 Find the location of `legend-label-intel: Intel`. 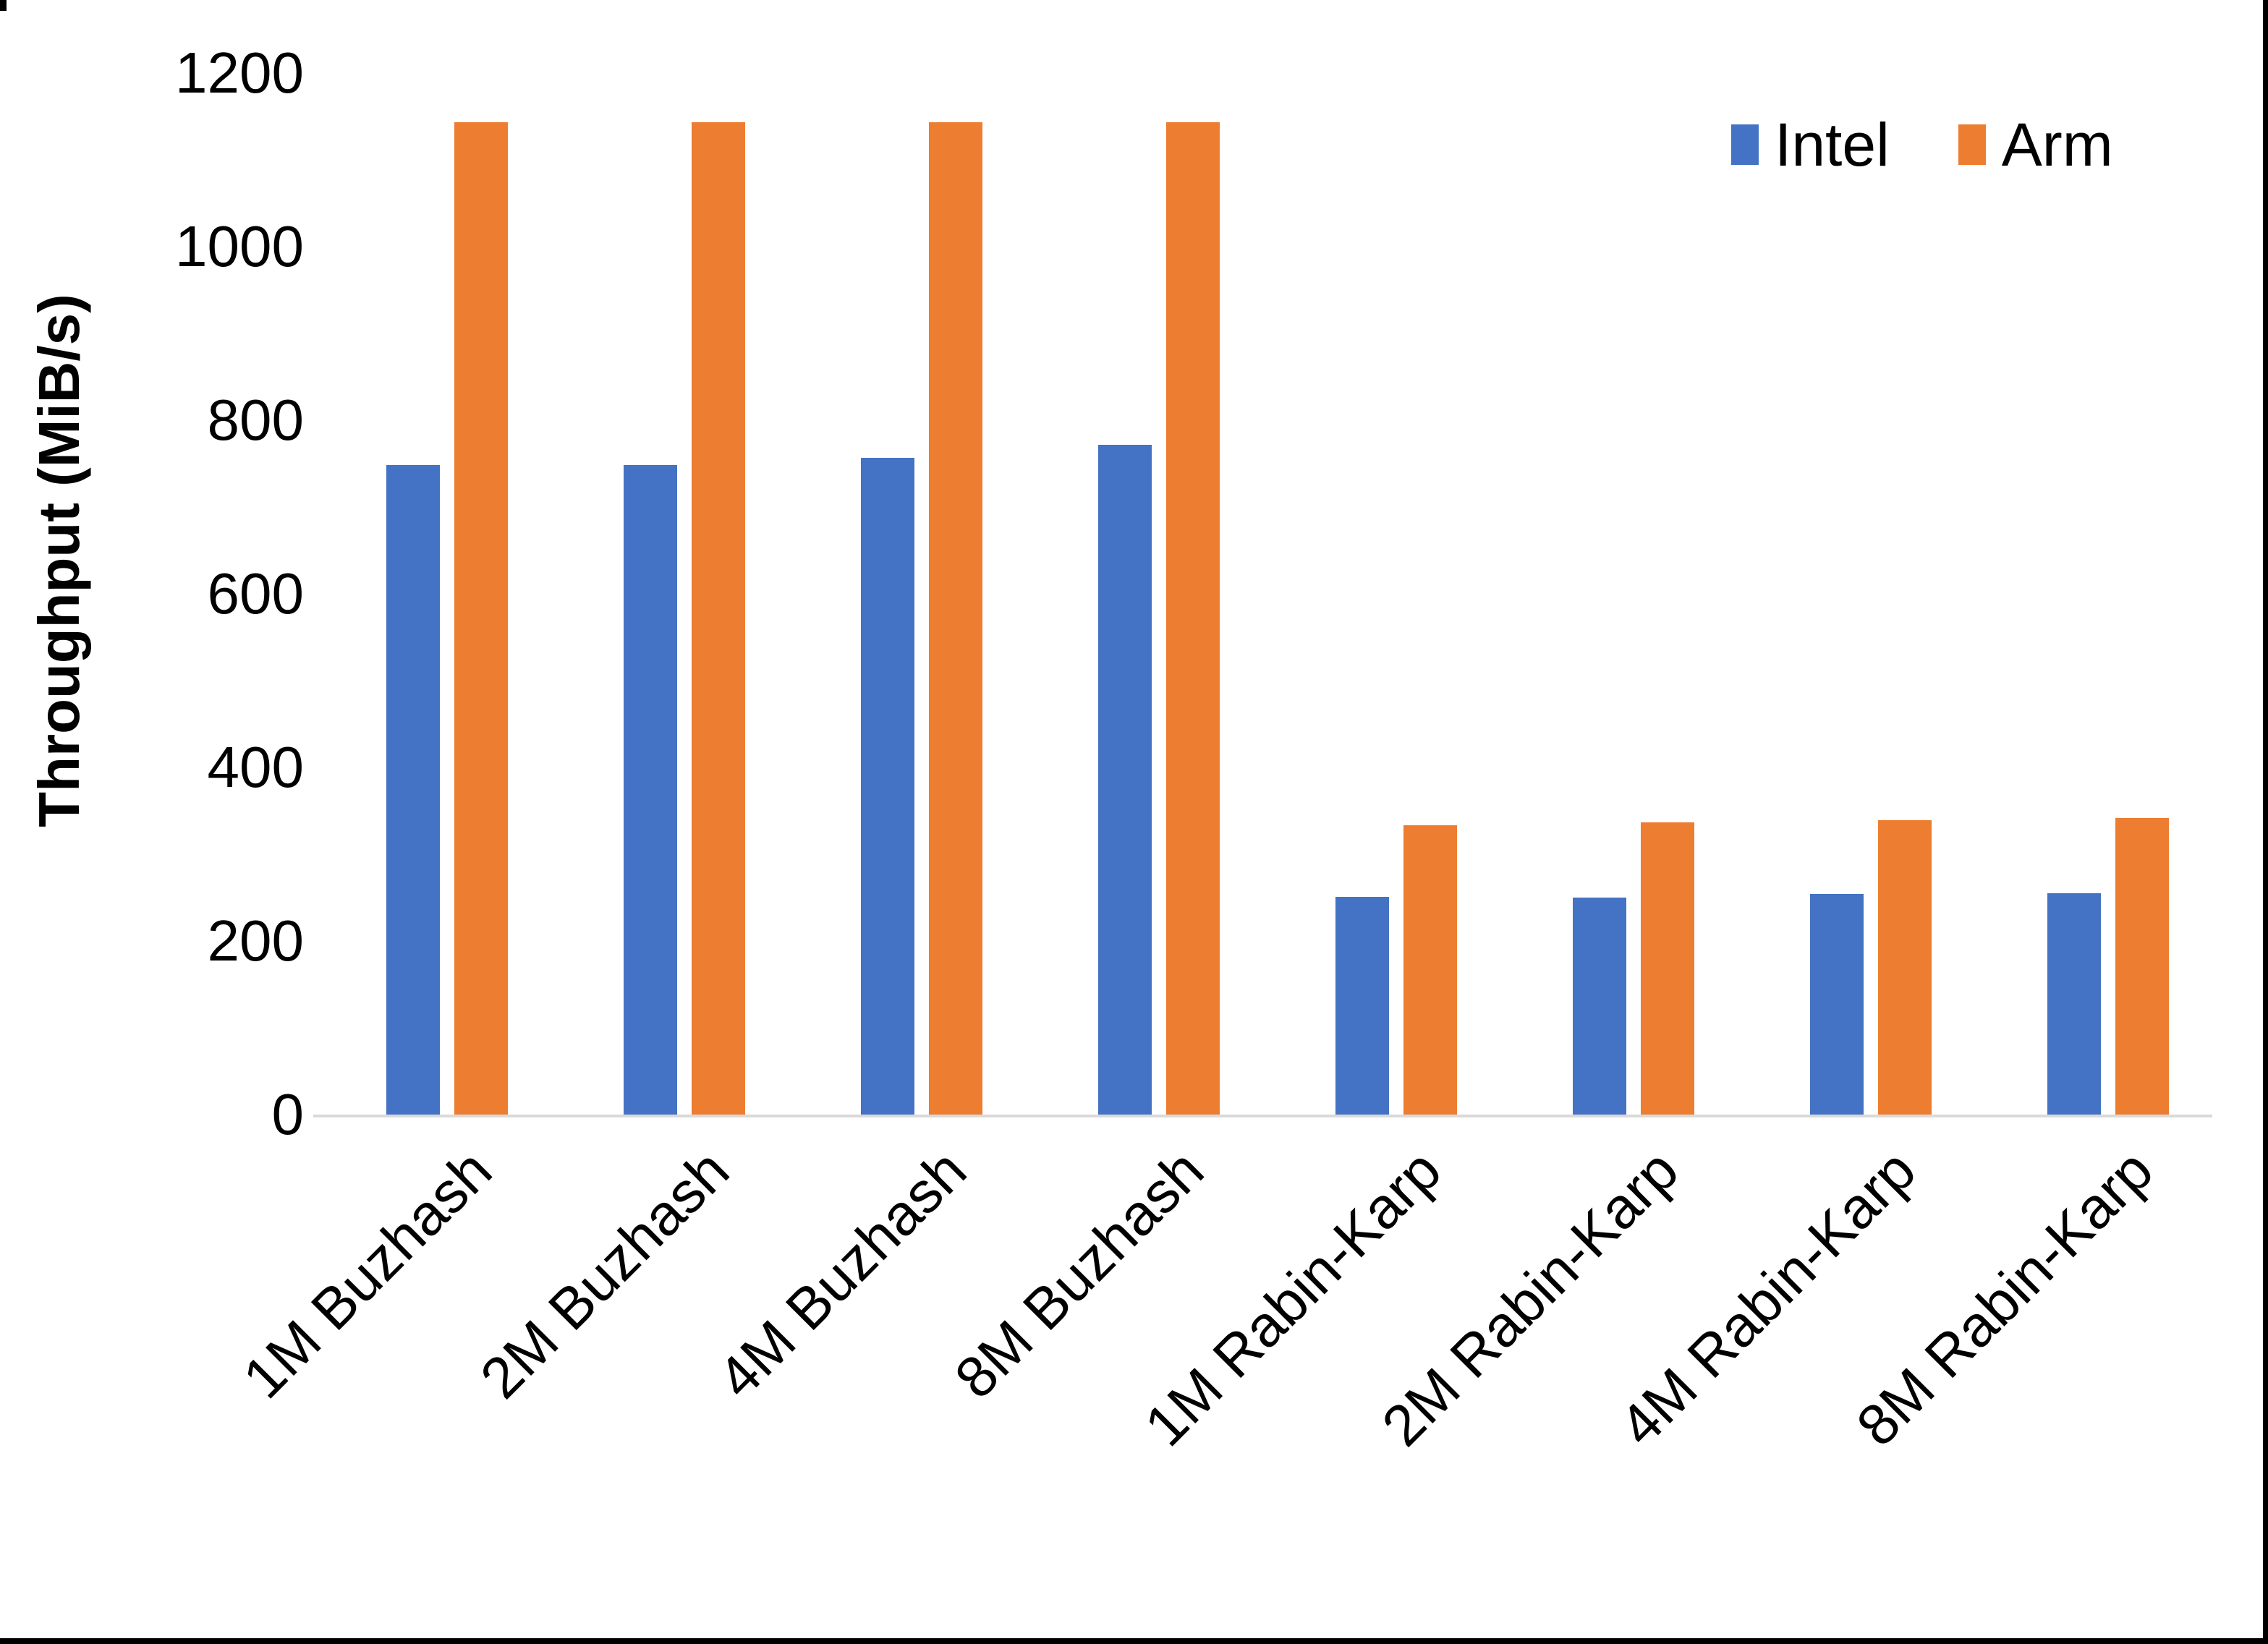

legend-label-intel: Intel is located at coordinates (1832, 145).